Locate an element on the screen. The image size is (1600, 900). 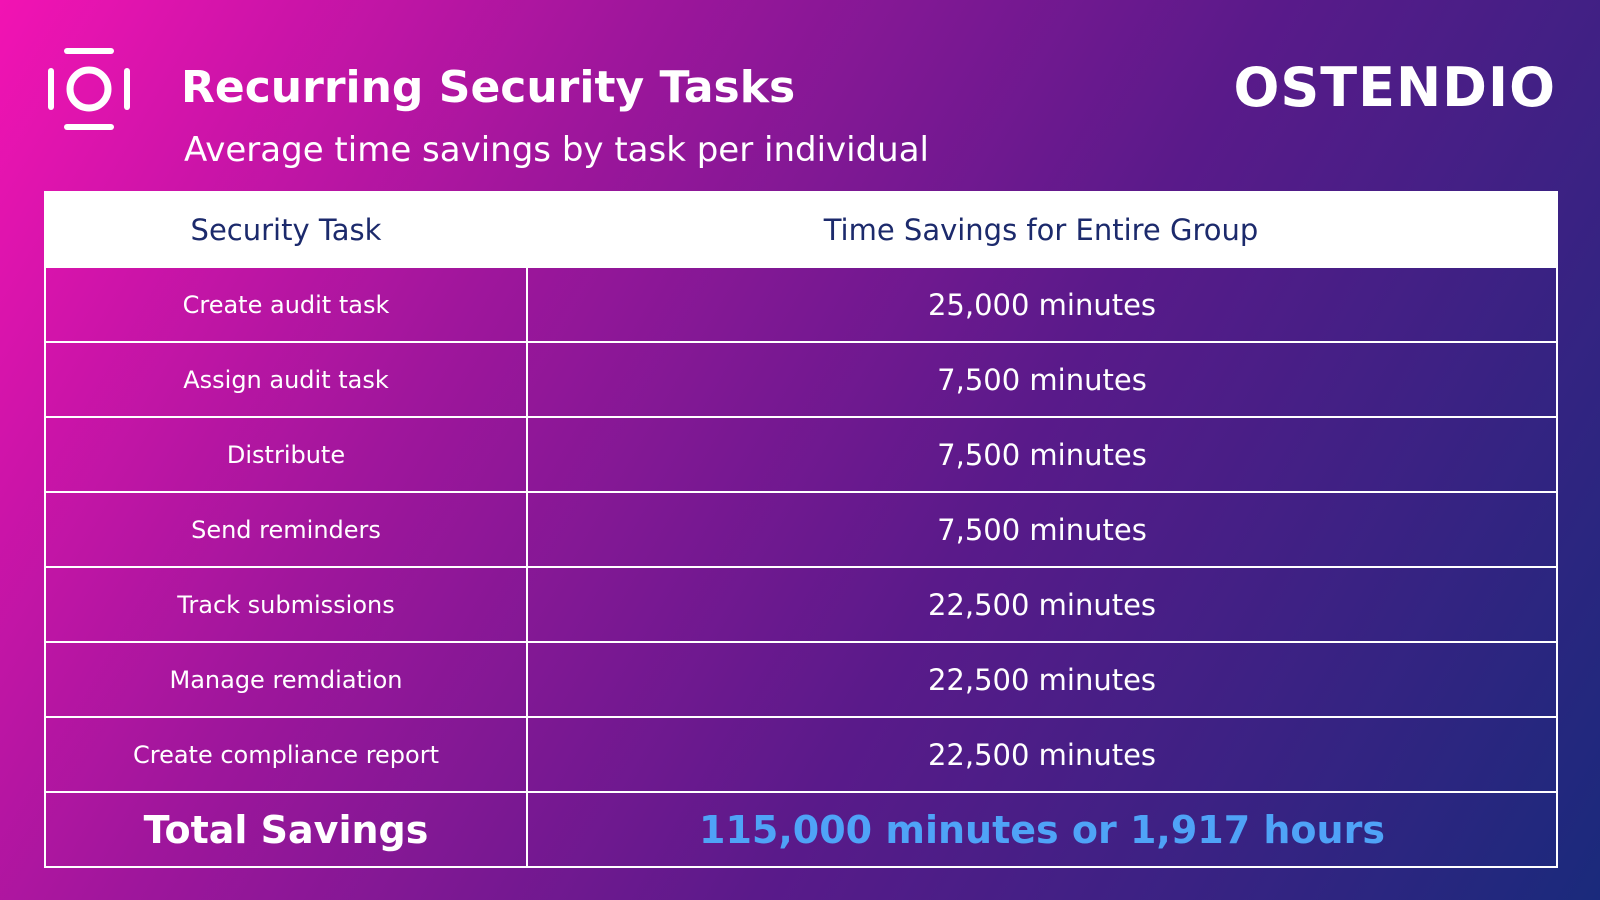
brand-logo: OSTENDIO is located at coordinates (1394, 87).